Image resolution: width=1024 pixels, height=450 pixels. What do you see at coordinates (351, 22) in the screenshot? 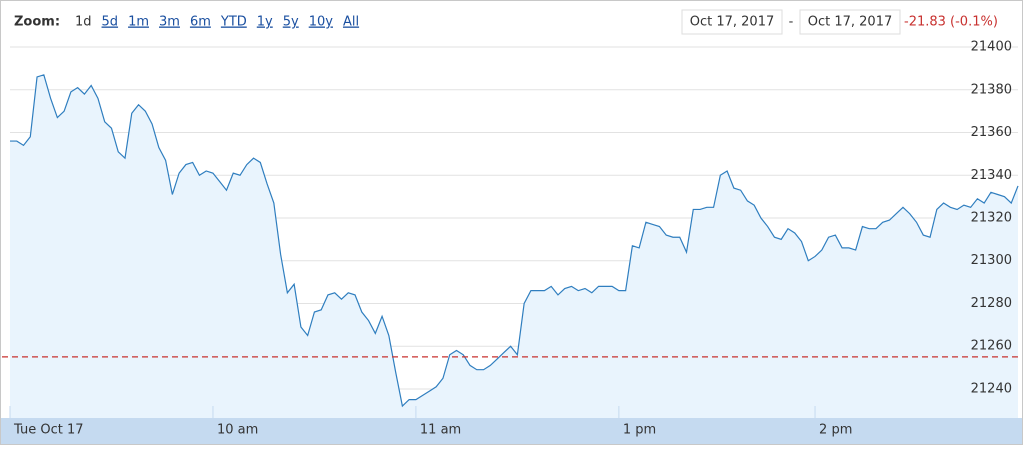
I see `zoom-option: All` at bounding box center [351, 22].